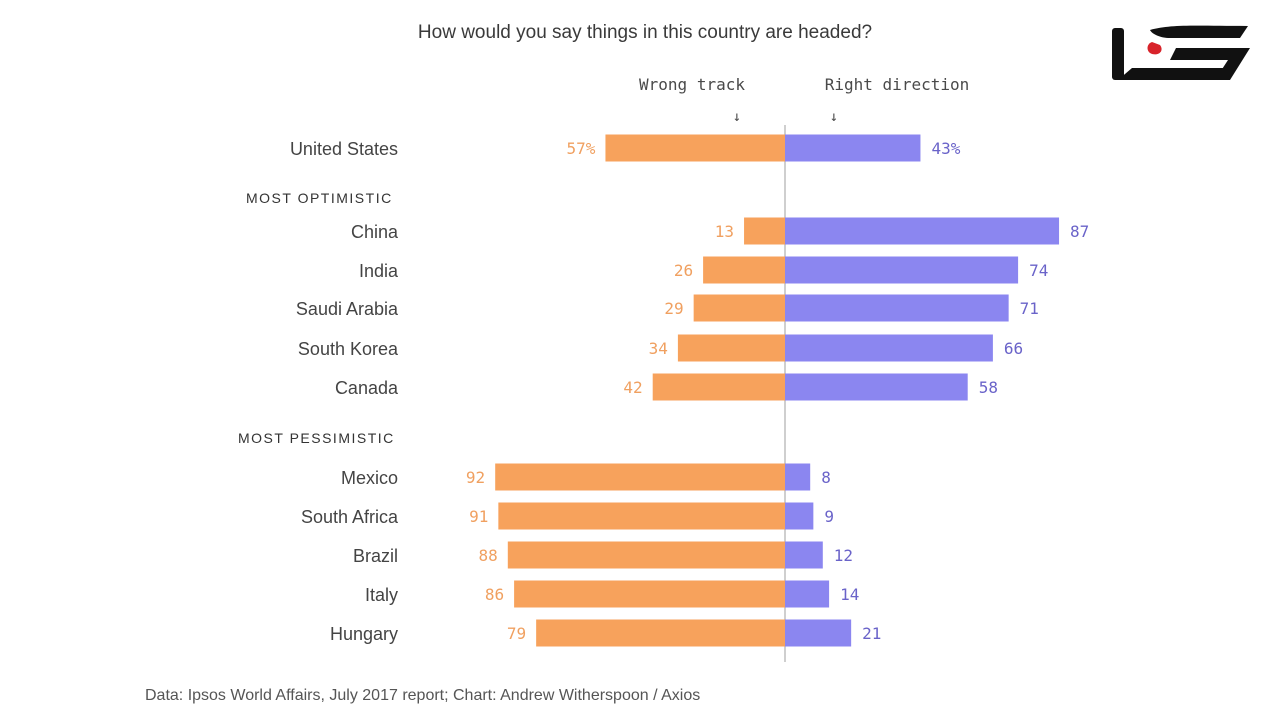 This screenshot has height=721, width=1280. I want to click on country-label: China, so click(375, 232).